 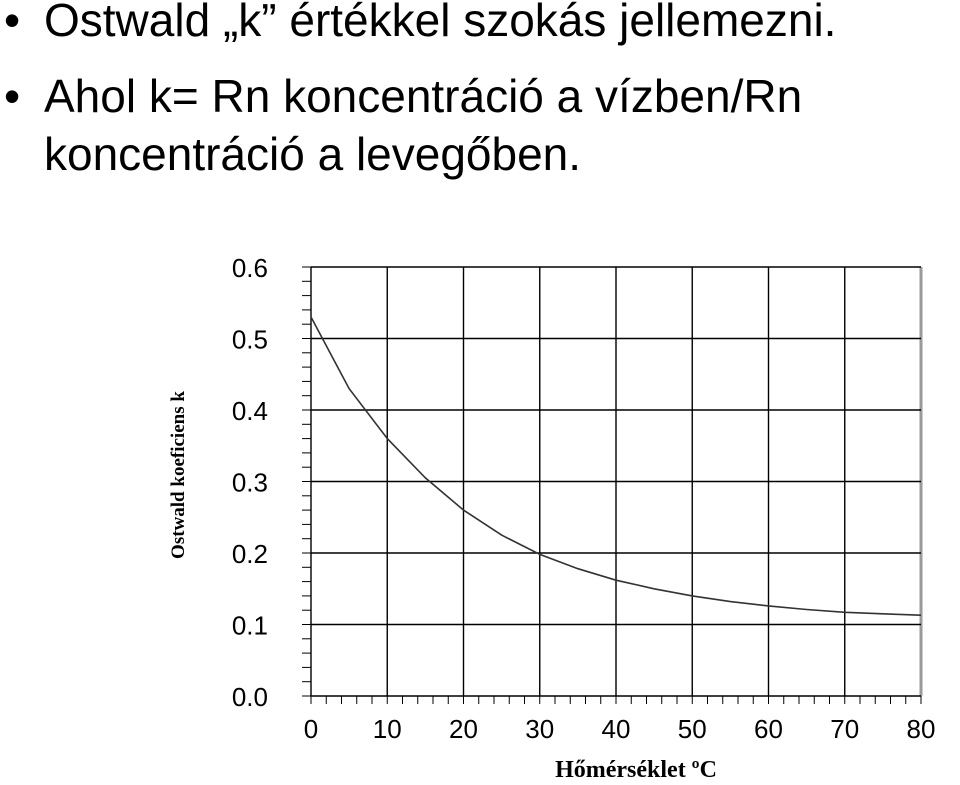 What do you see at coordinates (636, 768) in the screenshot?
I see `x-axis-label: Hőmérséklet ºC` at bounding box center [636, 768].